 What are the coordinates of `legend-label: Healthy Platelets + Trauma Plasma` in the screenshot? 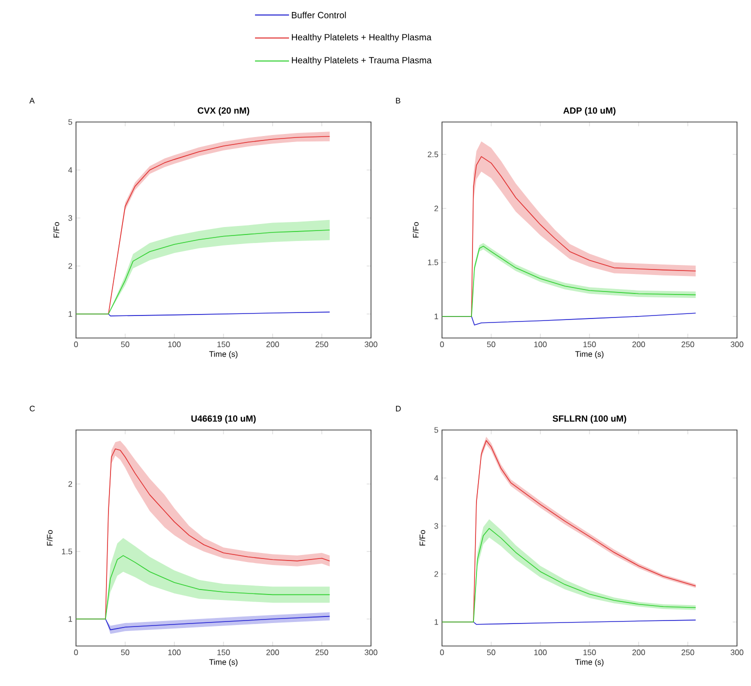 It's located at (362, 61).